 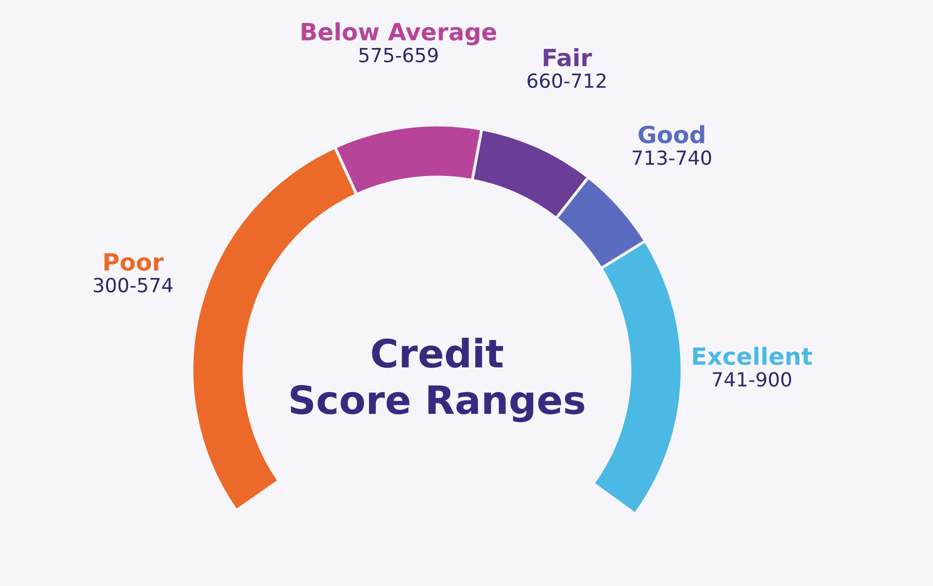 I want to click on slice-label: Good, so click(x=671, y=134).